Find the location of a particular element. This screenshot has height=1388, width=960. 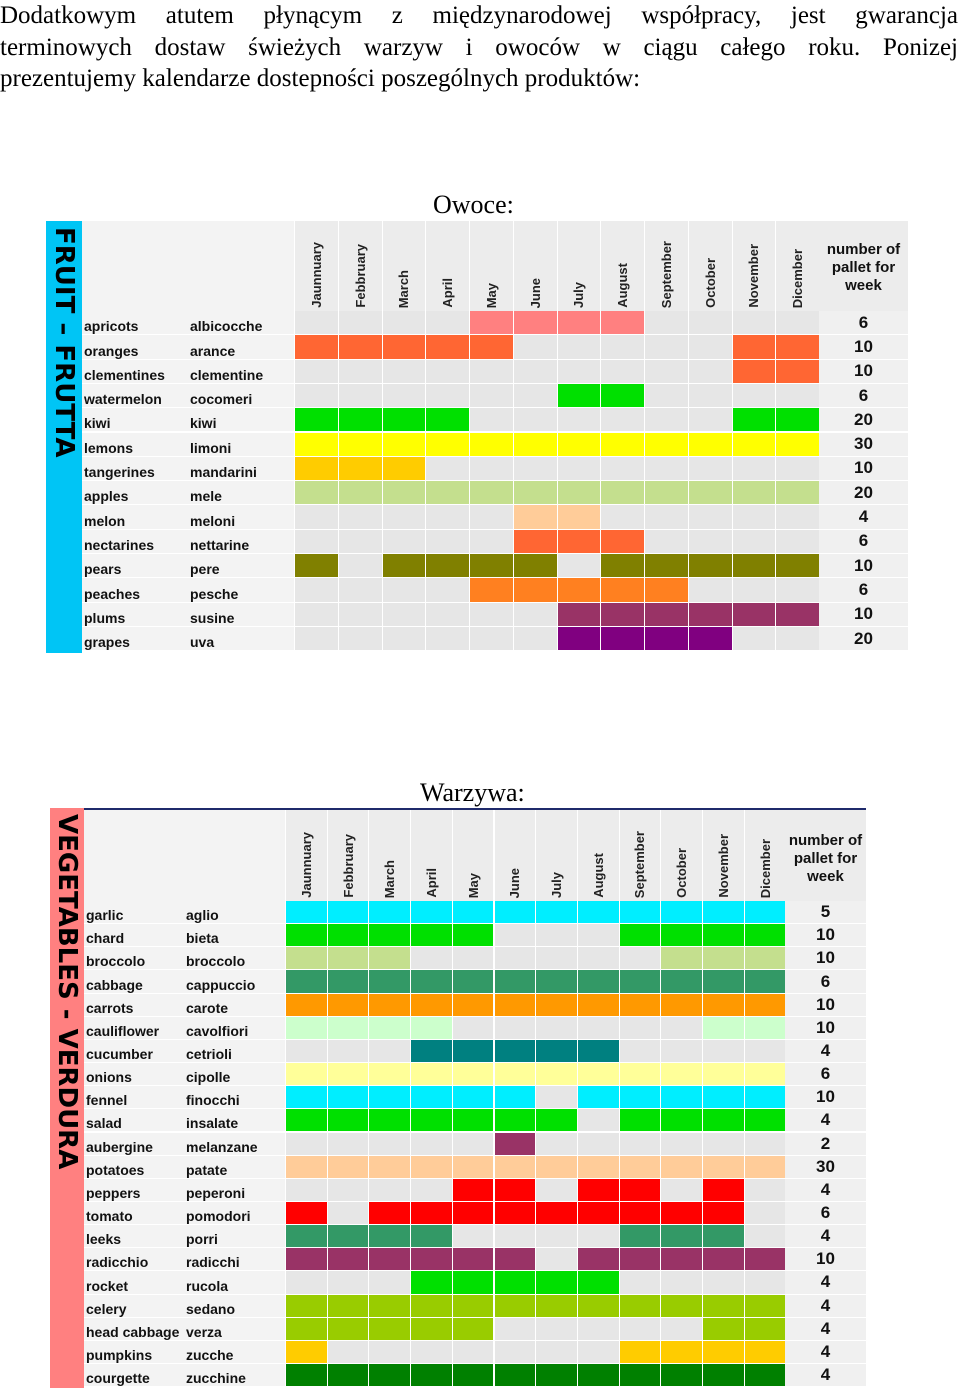

month-label: June is located at coordinates (515, 882).